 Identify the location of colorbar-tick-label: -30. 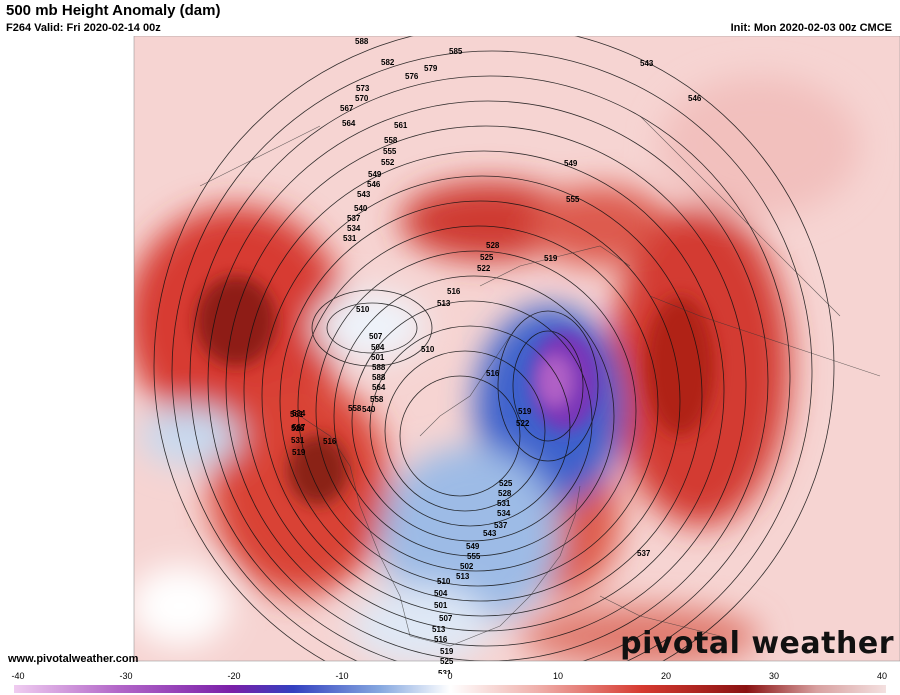
(126, 676).